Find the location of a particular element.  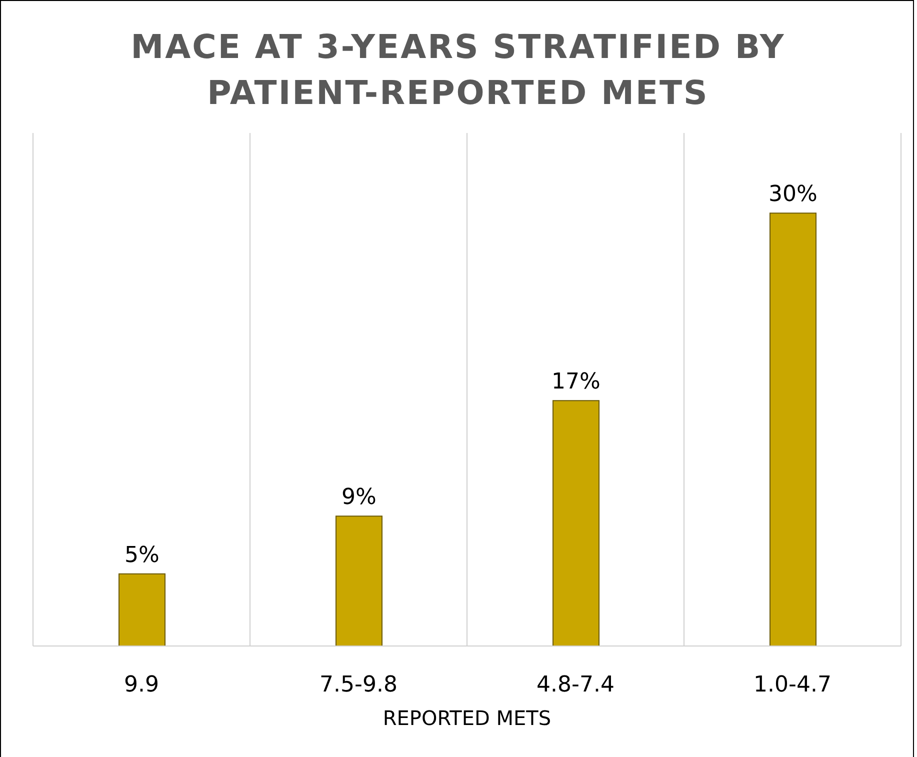

x-tick-label: 7.5-9.8 is located at coordinates (359, 685).